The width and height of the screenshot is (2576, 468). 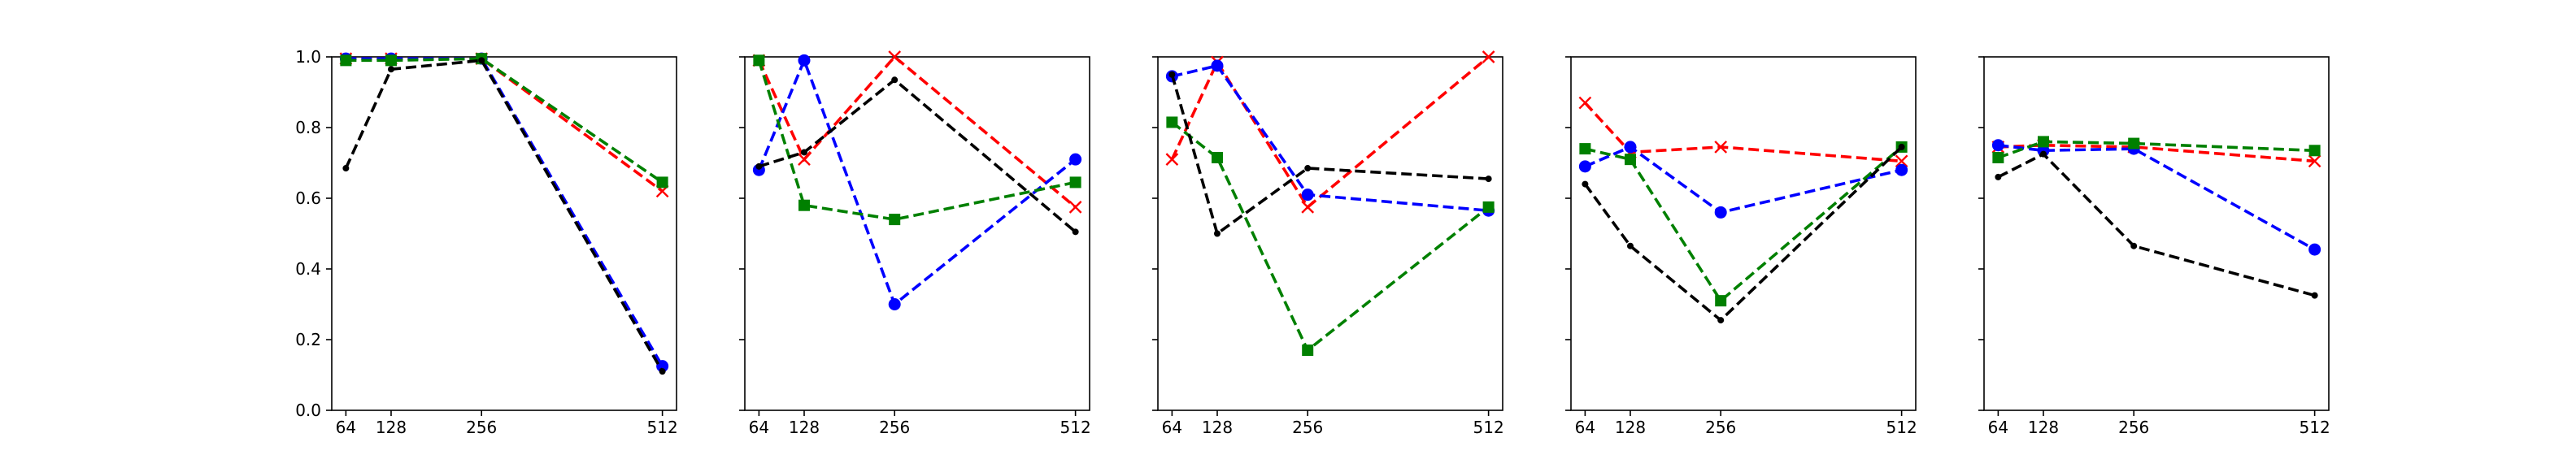 I want to click on panel-4: 64 128 256 512, so click(x=1741, y=247).